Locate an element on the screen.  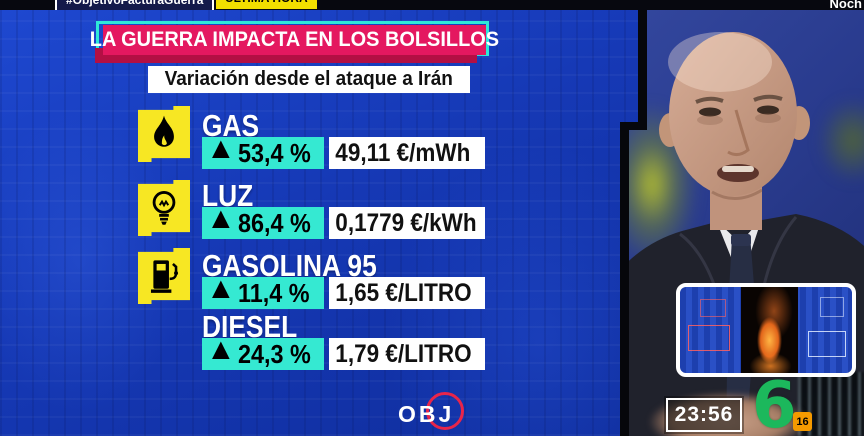
price-box: 49,11 €/mWh is located at coordinates (407, 153).